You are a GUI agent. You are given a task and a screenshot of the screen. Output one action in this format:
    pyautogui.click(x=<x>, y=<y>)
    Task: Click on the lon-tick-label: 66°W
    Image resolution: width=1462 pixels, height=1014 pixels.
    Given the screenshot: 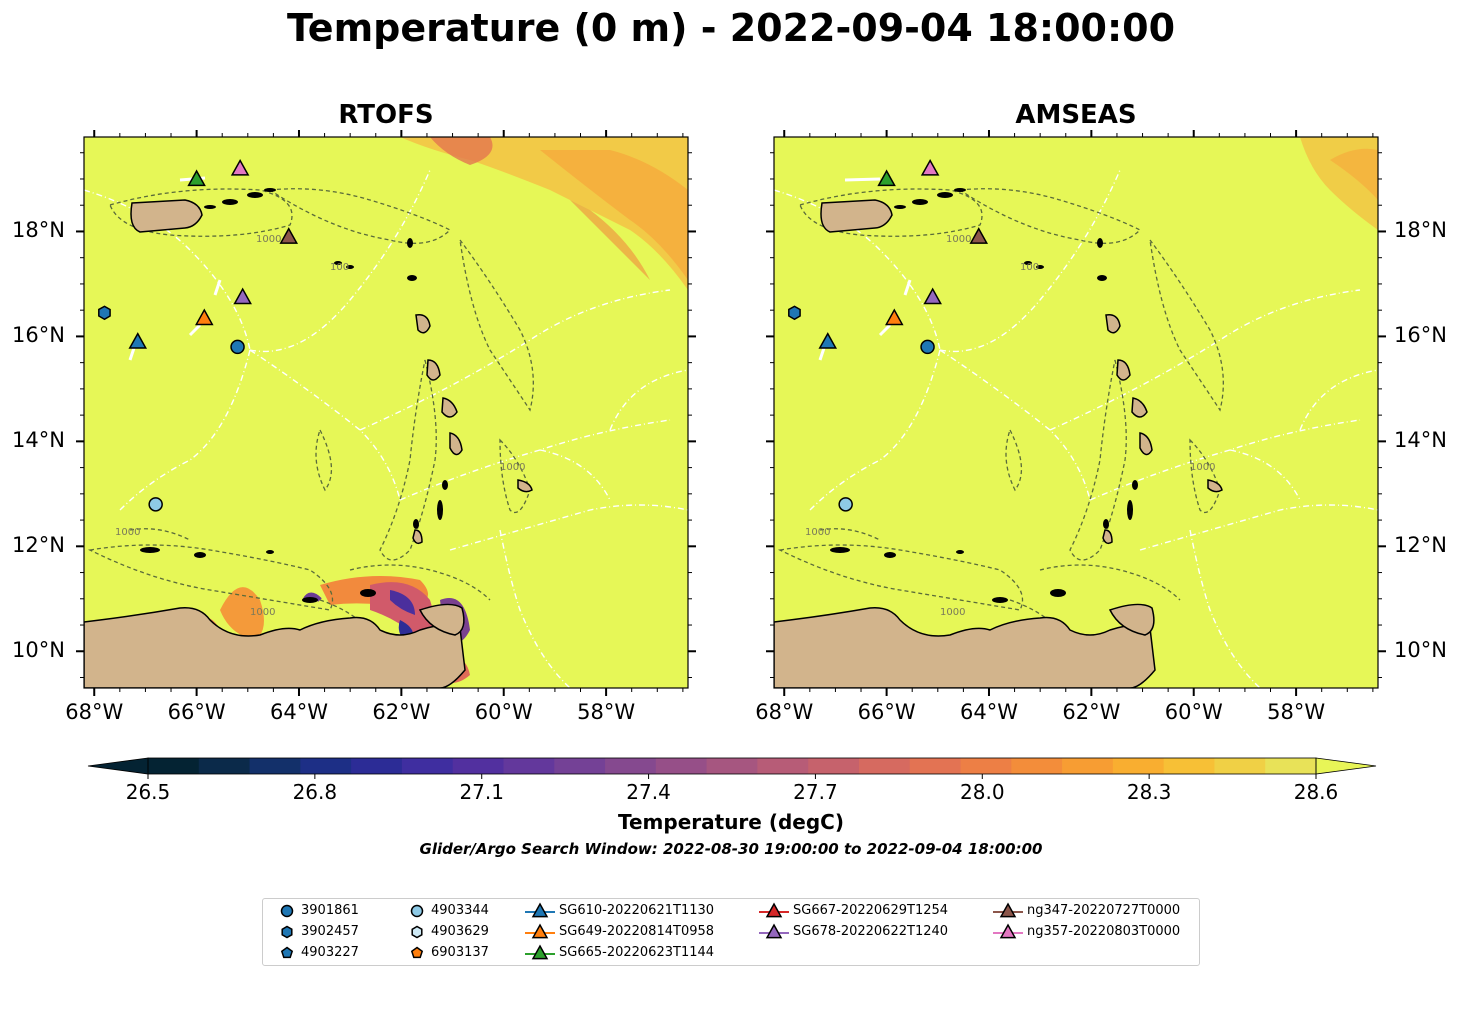 What is the action you would take?
    pyautogui.click(x=196, y=712)
    